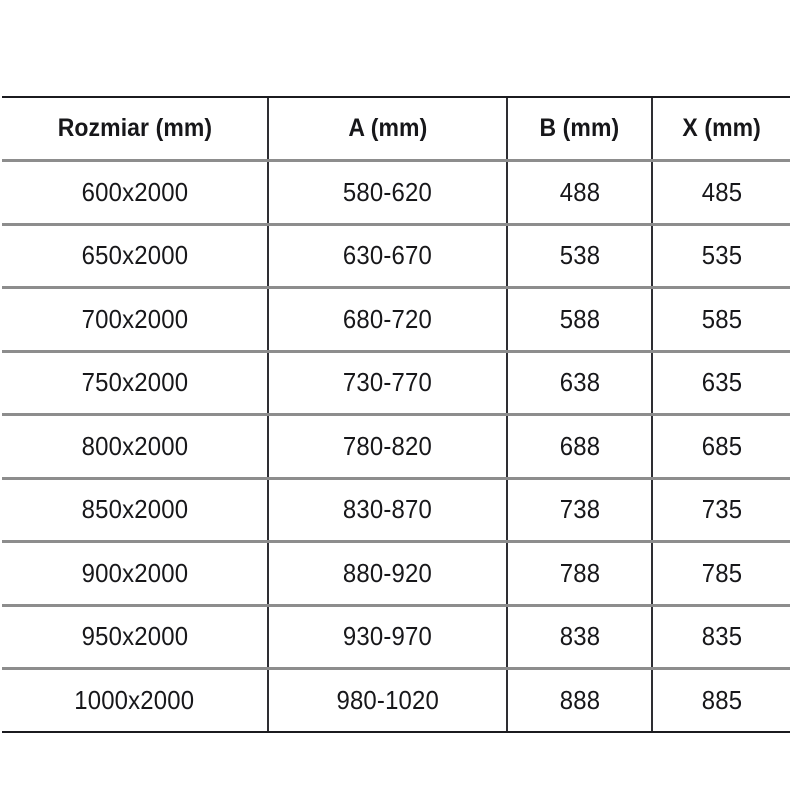  I want to click on cell-x: 785, so click(720, 574).